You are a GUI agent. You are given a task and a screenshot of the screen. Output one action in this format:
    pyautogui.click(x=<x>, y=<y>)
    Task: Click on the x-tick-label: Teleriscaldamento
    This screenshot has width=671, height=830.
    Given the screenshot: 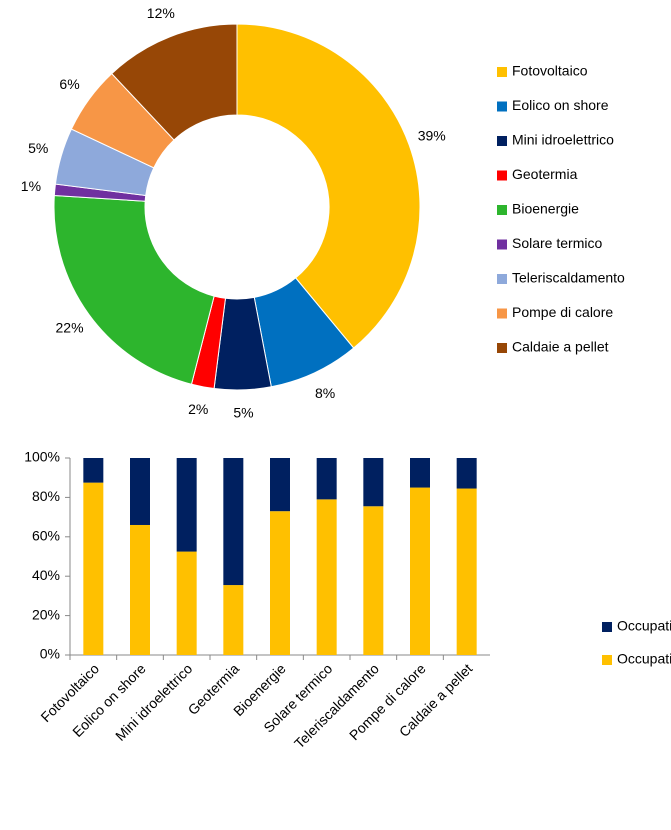 What is the action you would take?
    pyautogui.click(x=336, y=705)
    